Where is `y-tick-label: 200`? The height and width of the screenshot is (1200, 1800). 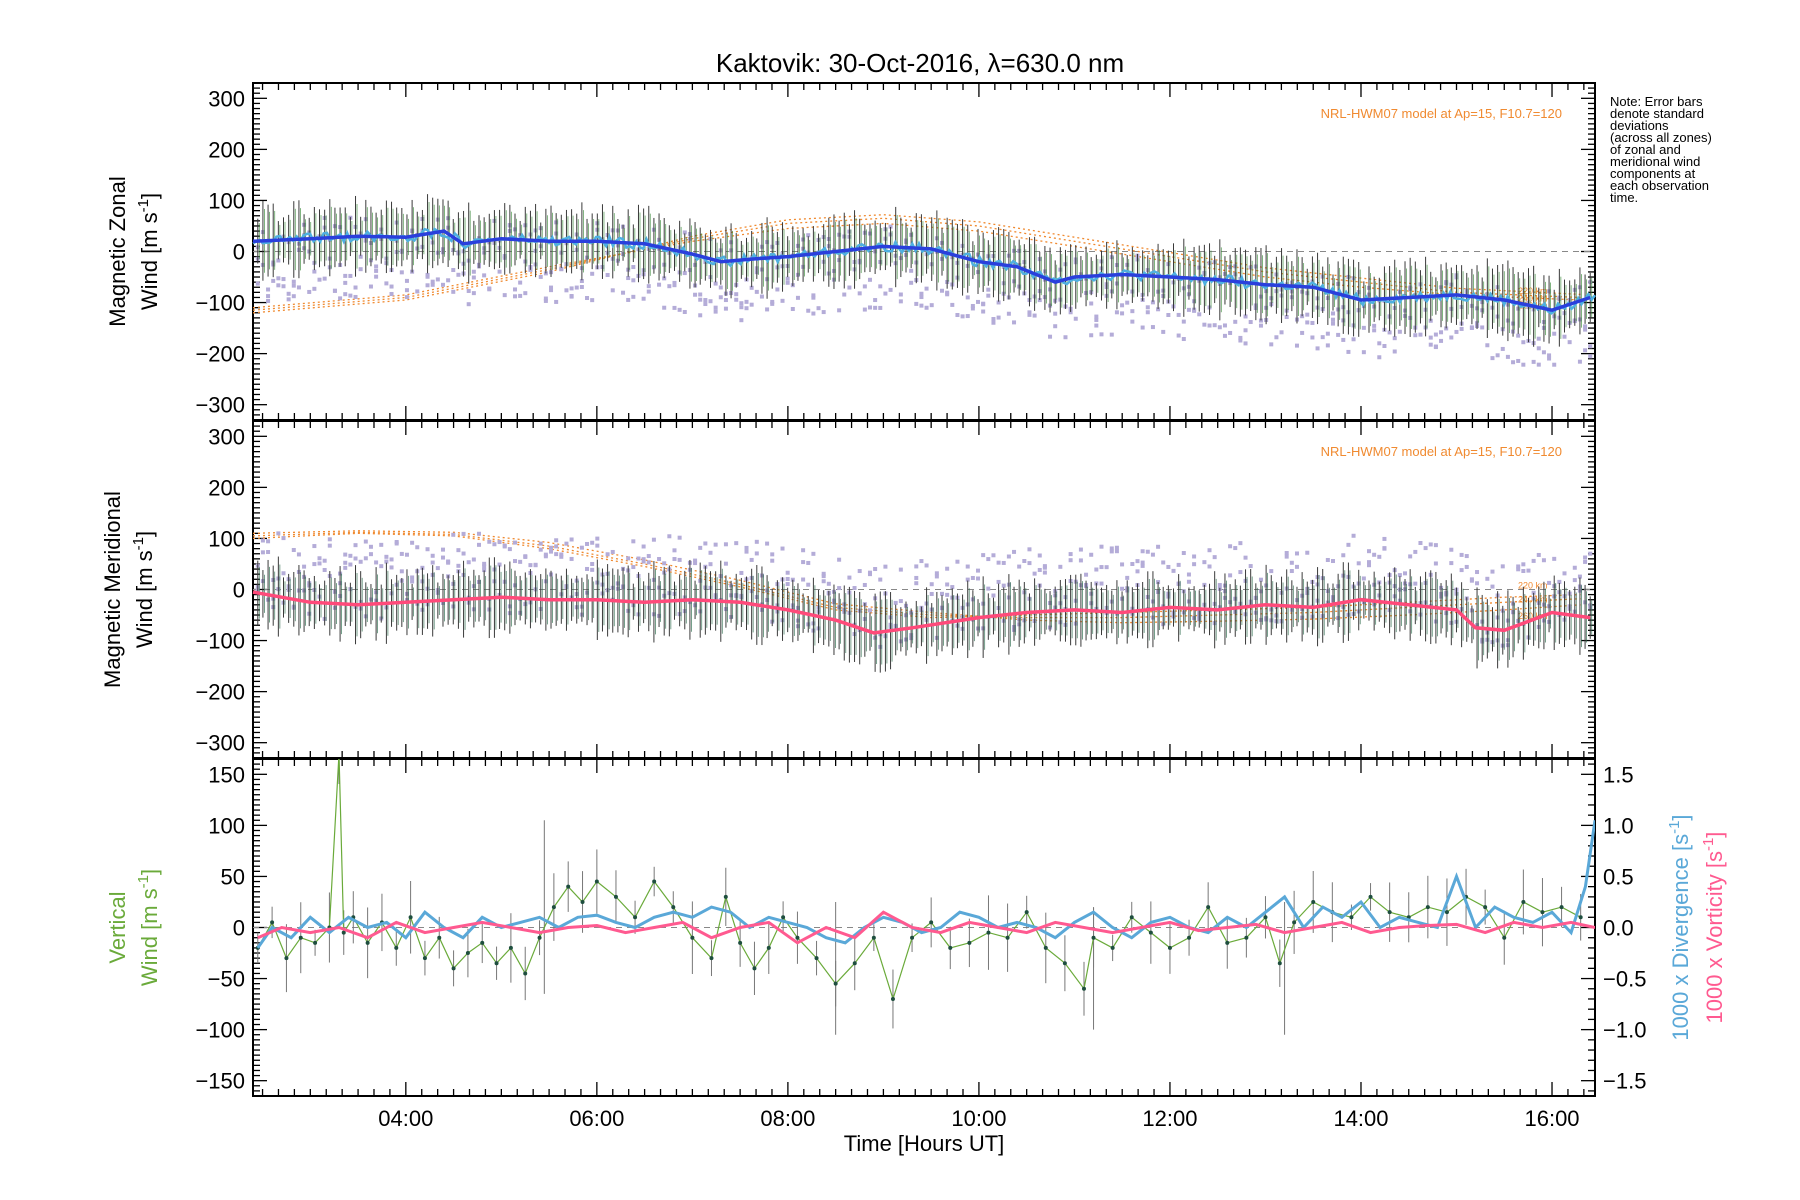 y-tick-label: 200 is located at coordinates (226, 487).